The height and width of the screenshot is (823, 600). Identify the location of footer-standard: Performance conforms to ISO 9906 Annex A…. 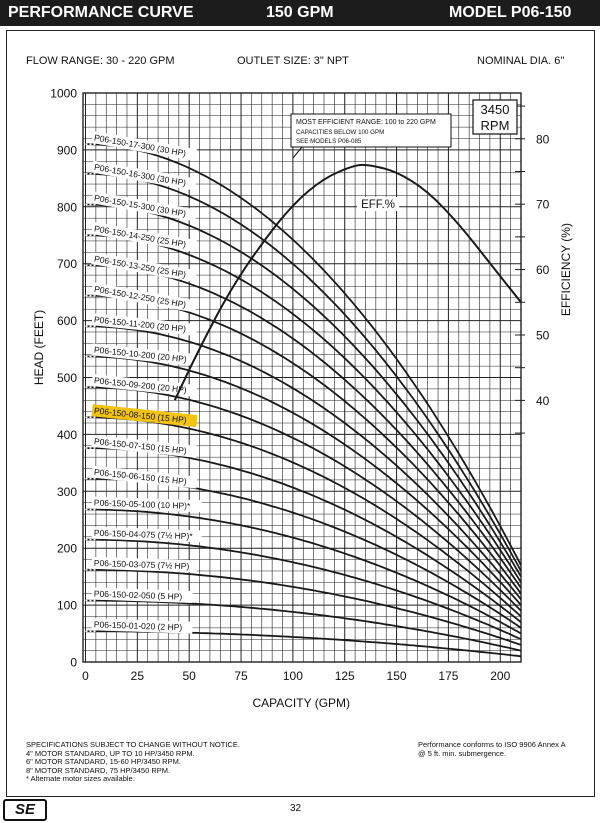
(492, 749).